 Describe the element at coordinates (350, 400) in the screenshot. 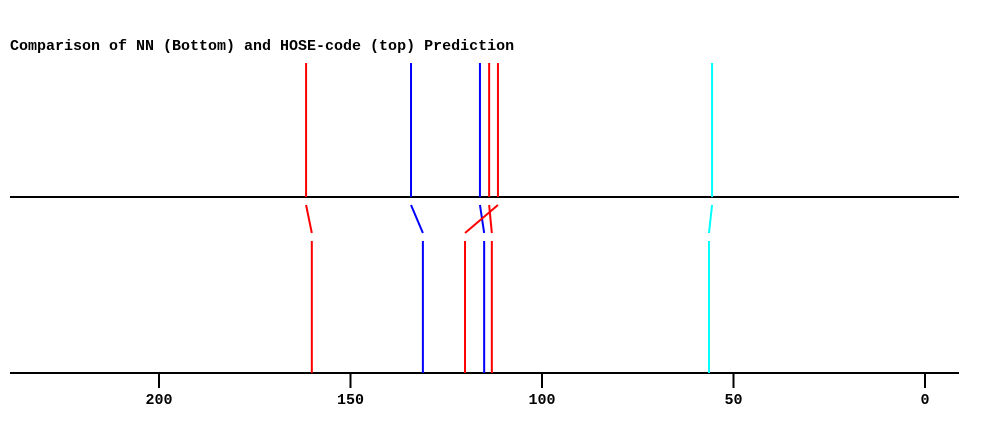

I see `x-tick-label: 150` at that location.